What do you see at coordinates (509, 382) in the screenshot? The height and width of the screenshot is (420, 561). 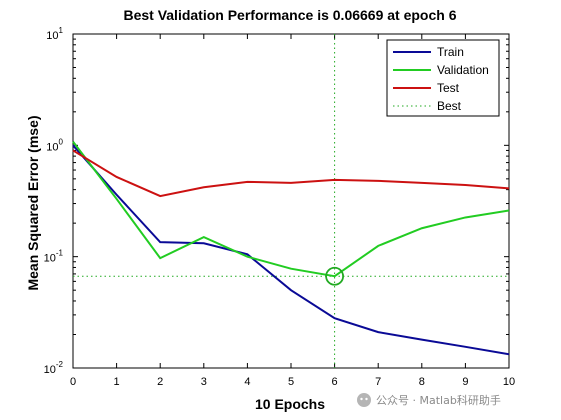 I see `x-tick-label: 10` at bounding box center [509, 382].